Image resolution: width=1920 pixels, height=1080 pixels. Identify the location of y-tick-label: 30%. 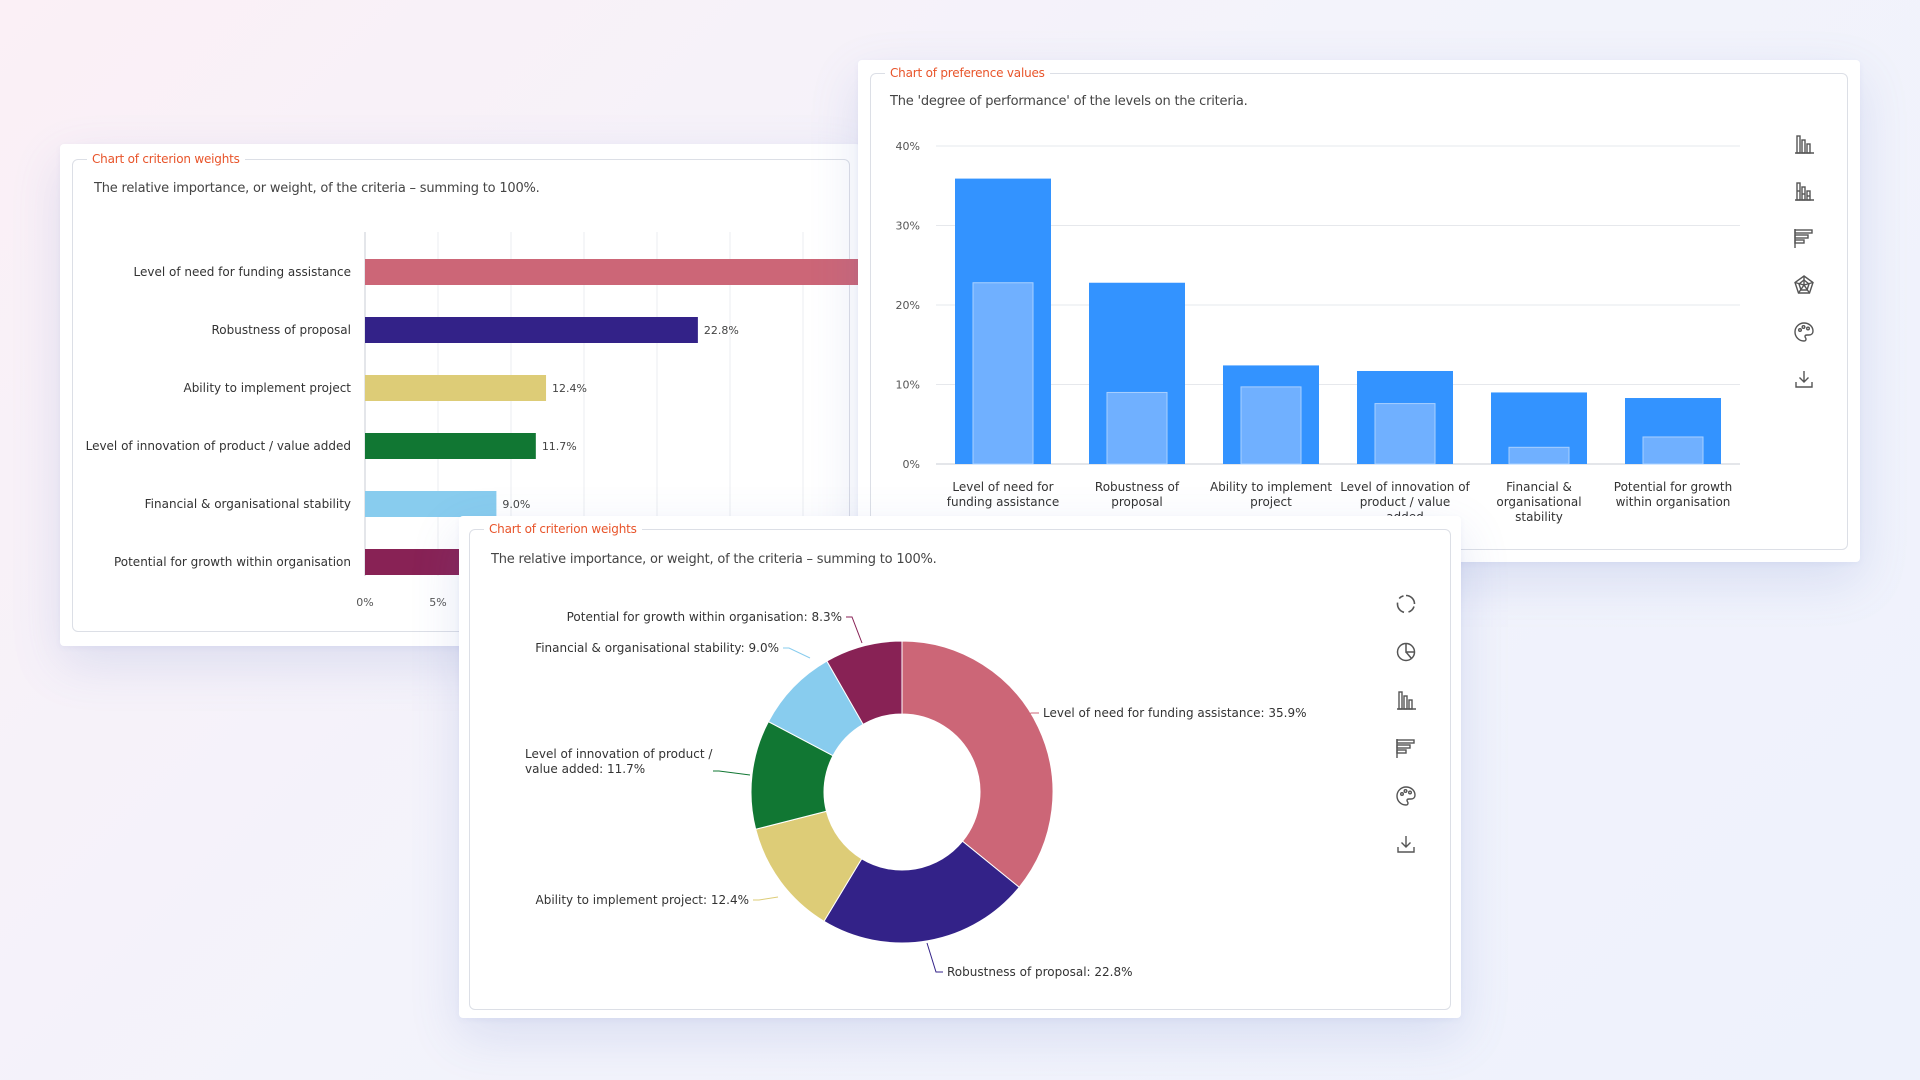
(908, 226).